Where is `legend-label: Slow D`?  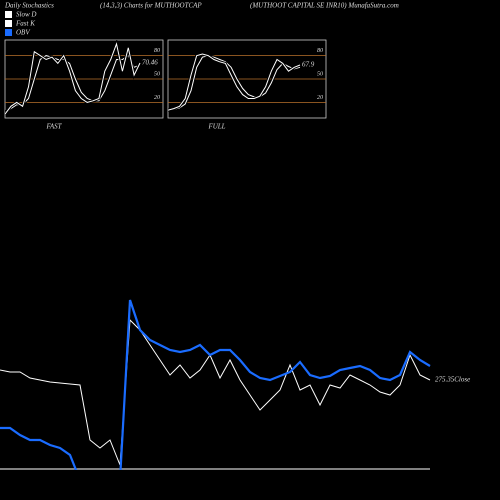
legend-label: Slow D is located at coordinates (26, 15).